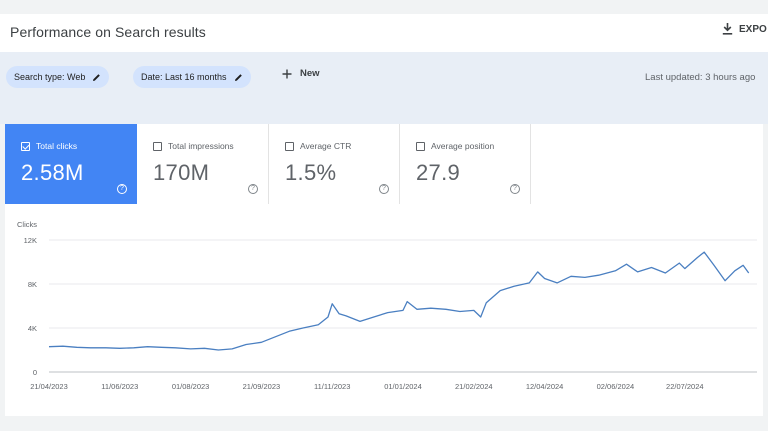 The height and width of the screenshot is (431, 768). What do you see at coordinates (287, 73) in the screenshot?
I see `plus-icon` at bounding box center [287, 73].